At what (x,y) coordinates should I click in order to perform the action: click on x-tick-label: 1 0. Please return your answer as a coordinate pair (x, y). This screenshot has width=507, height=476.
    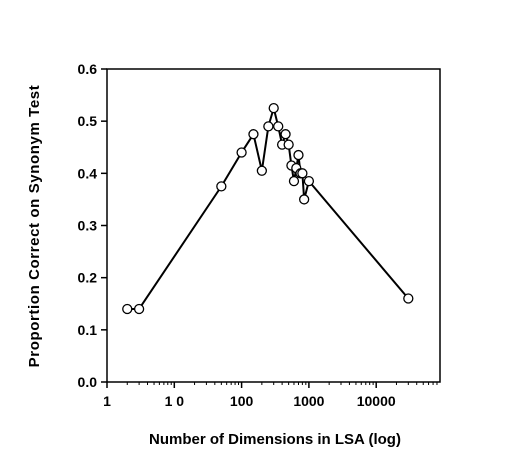
    Looking at the image, I should click on (175, 401).